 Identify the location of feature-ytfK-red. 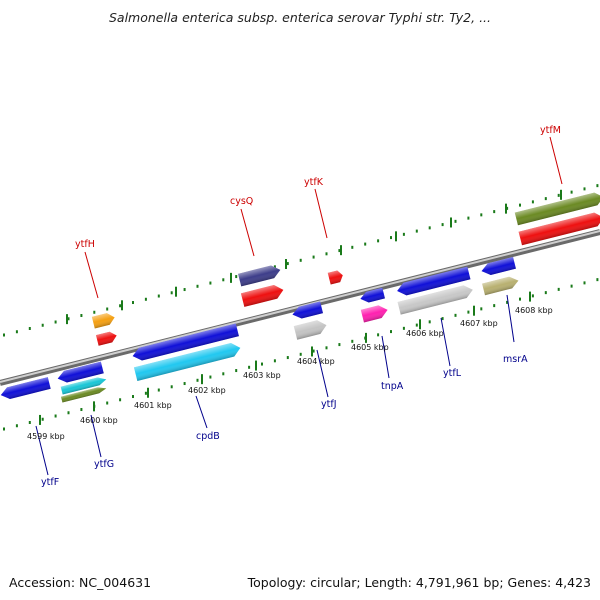
(336, 277).